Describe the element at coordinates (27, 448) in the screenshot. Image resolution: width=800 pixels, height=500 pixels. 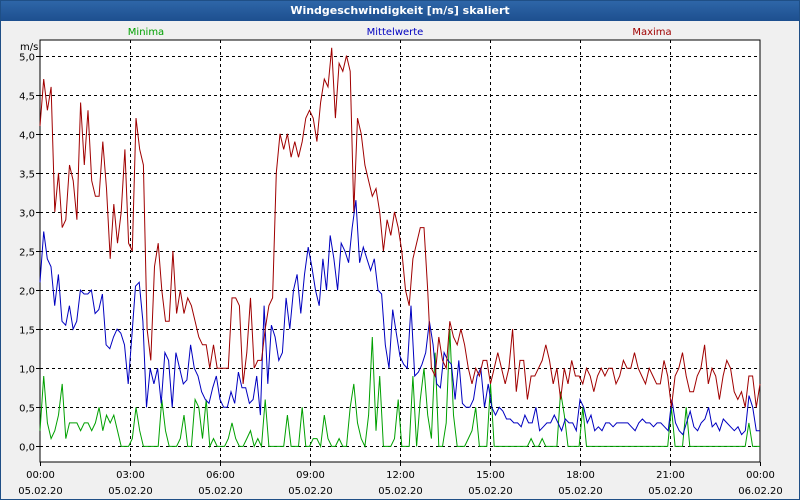
I see `y-tick-label: 0,0` at that location.